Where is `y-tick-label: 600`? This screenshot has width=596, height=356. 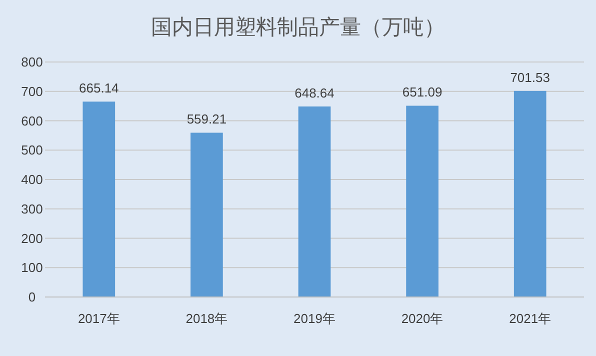
y-tick-label: 600 is located at coordinates (32, 120).